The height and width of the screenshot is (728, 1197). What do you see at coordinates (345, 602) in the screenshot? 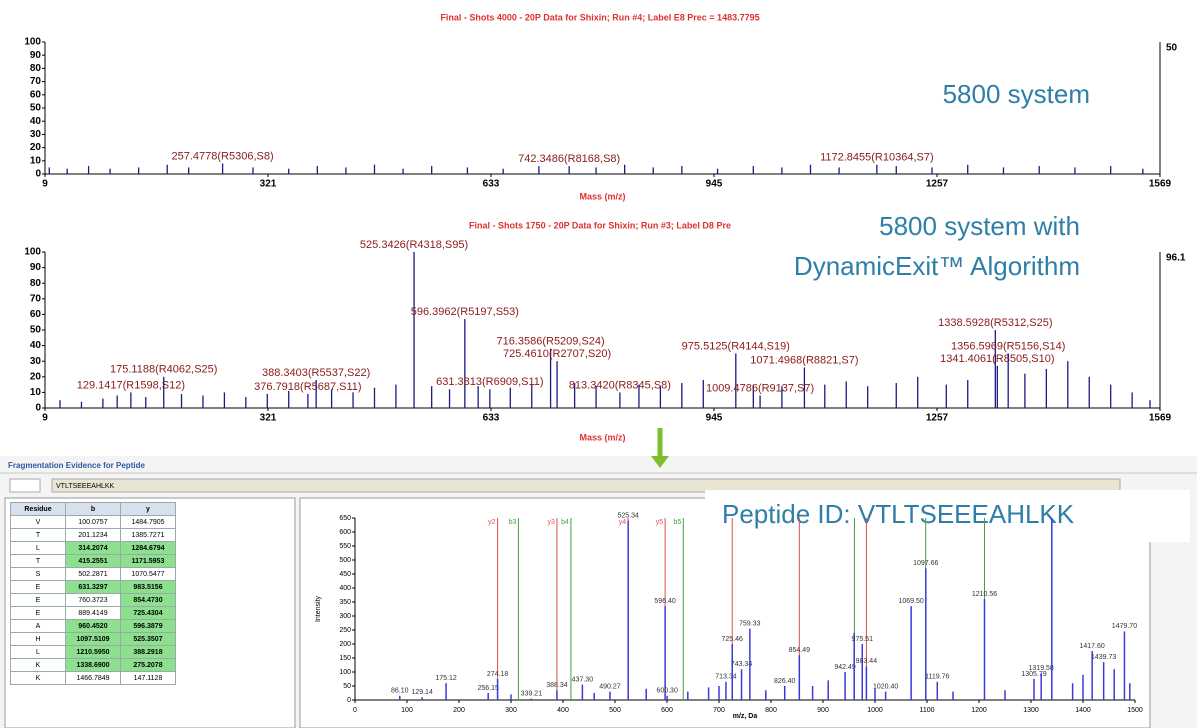
I see `y-tick-label: 350` at bounding box center [345, 602].